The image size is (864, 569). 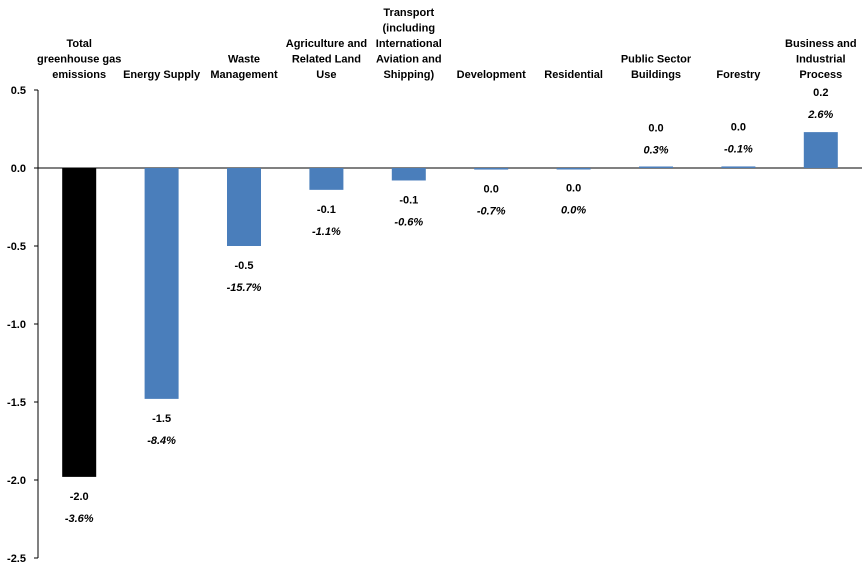 What do you see at coordinates (409, 44) in the screenshot?
I see `category-label: International` at bounding box center [409, 44].